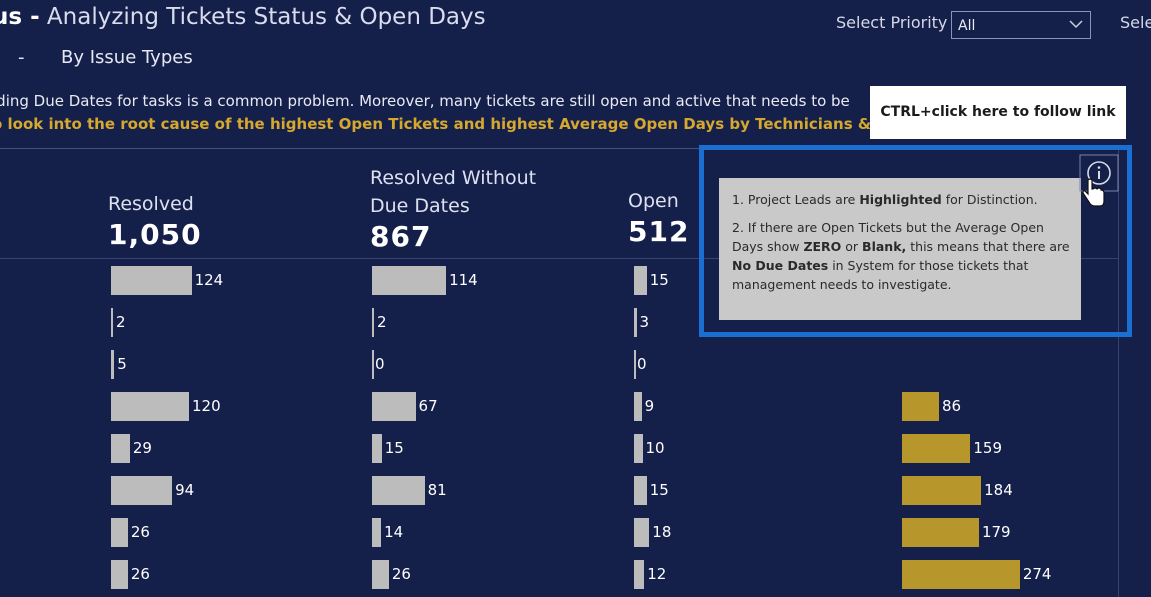  I want to click on kpi-open: Open 512, so click(658, 217).